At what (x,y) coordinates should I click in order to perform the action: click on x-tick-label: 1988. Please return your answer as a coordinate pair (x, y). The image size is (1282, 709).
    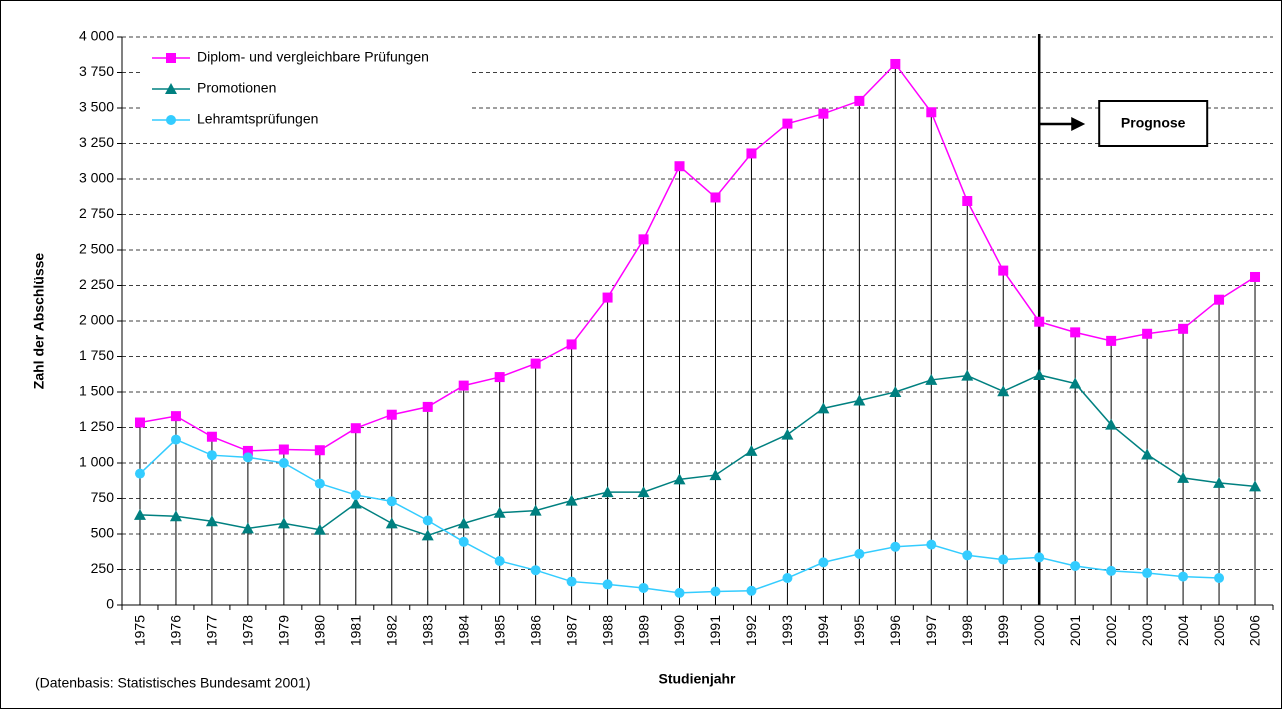
    Looking at the image, I should click on (607, 630).